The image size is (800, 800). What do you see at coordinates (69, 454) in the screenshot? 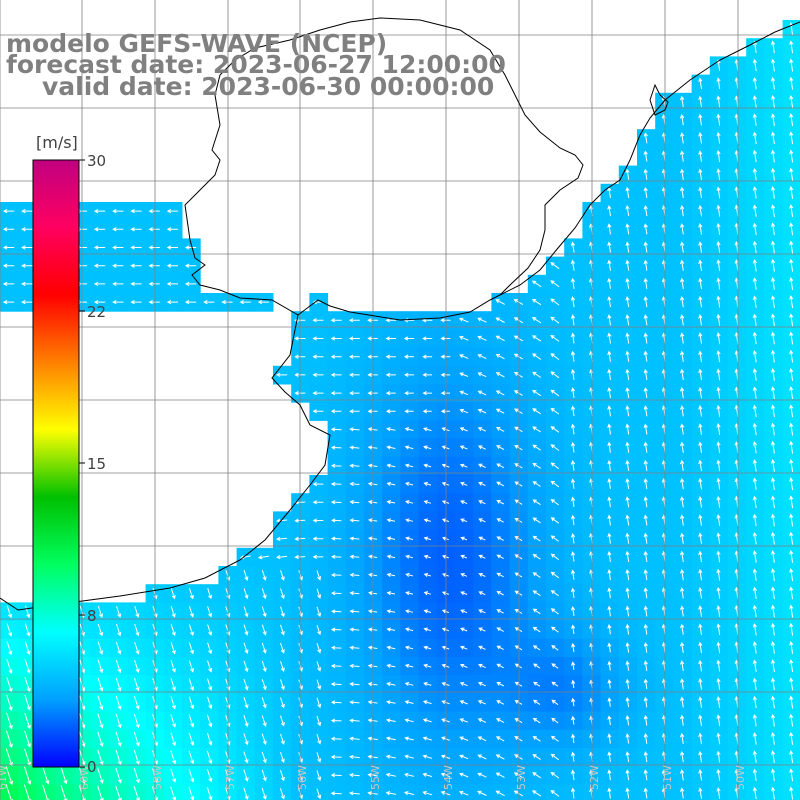
I see `colorbar: [m/s] 30 22 15 8 0` at bounding box center [69, 454].